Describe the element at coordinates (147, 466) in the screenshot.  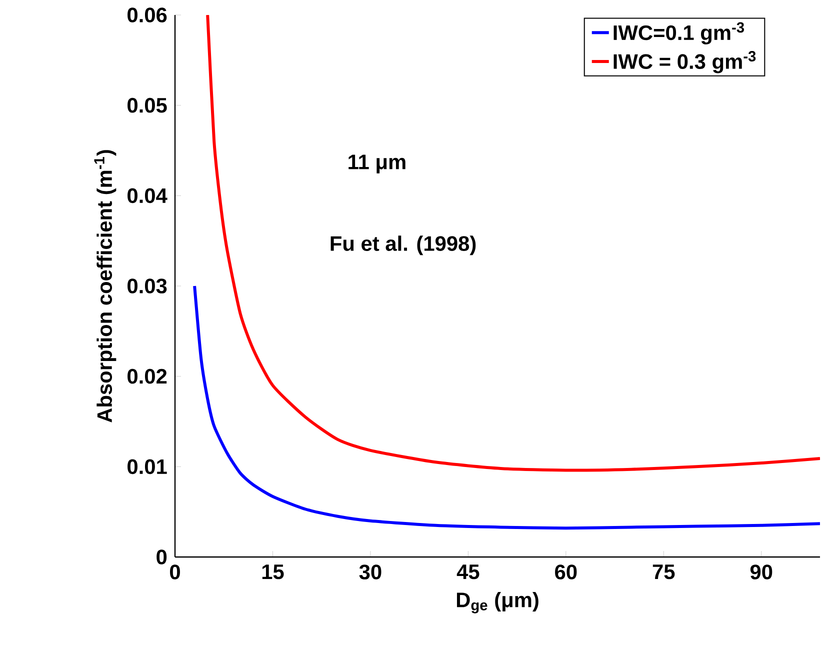
I see `y-tick-label: 0.01` at that location.